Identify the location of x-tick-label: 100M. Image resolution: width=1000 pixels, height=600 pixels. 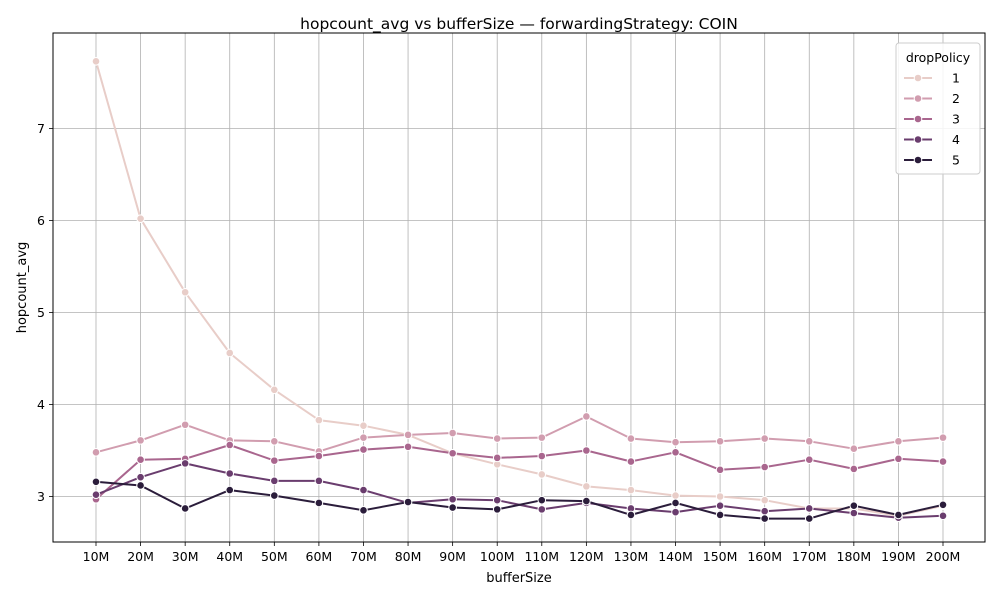
(497, 556).